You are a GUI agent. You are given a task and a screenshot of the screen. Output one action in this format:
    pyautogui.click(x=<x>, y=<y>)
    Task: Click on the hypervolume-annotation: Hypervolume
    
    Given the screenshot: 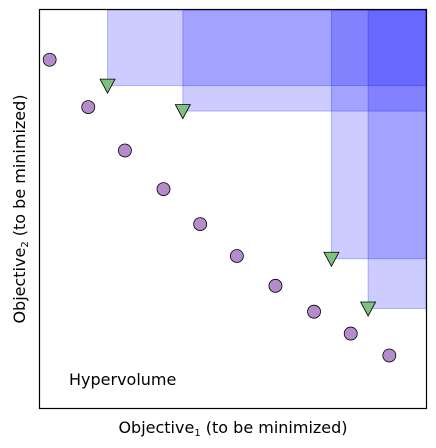 What is the action you would take?
    pyautogui.click(x=122, y=379)
    